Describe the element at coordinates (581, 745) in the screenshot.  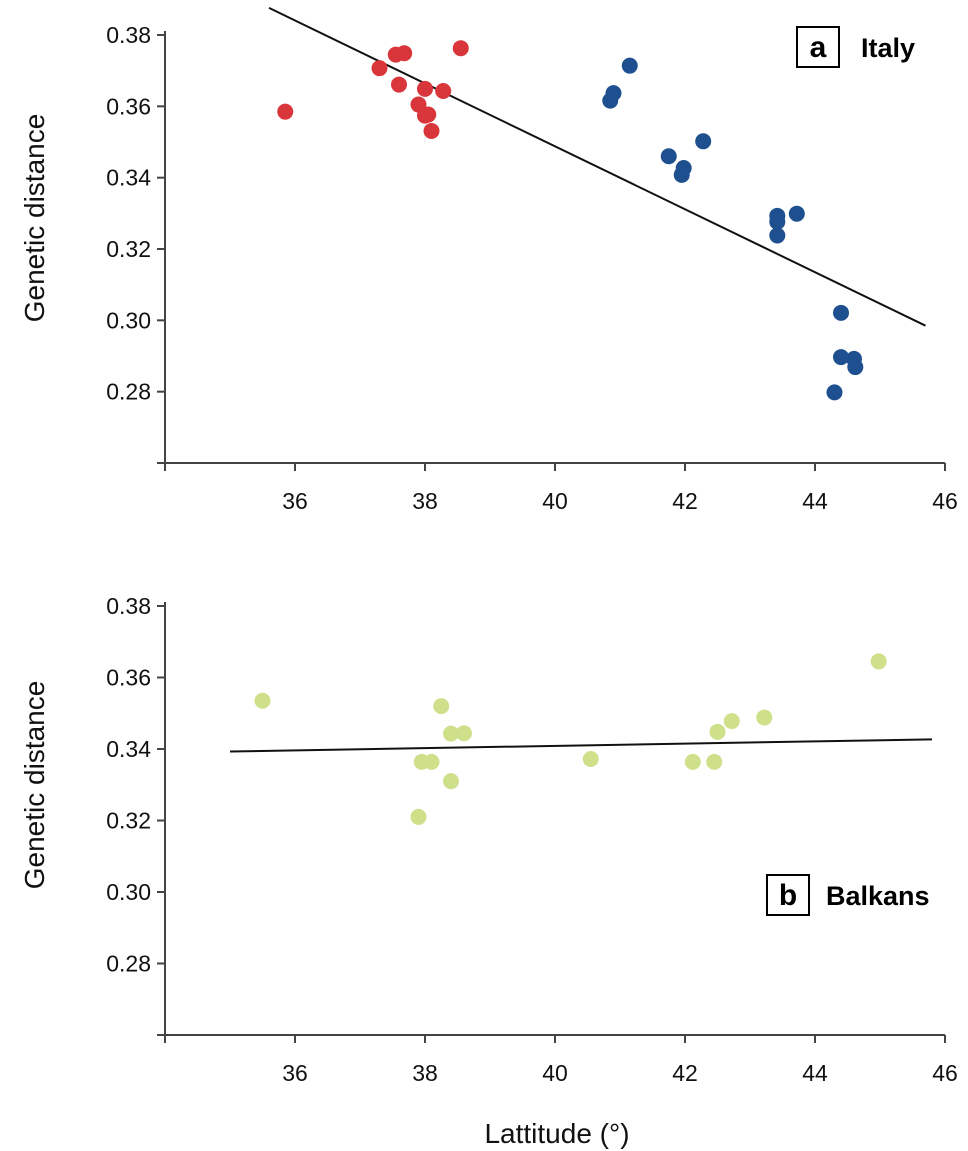
I see `trend-line` at that location.